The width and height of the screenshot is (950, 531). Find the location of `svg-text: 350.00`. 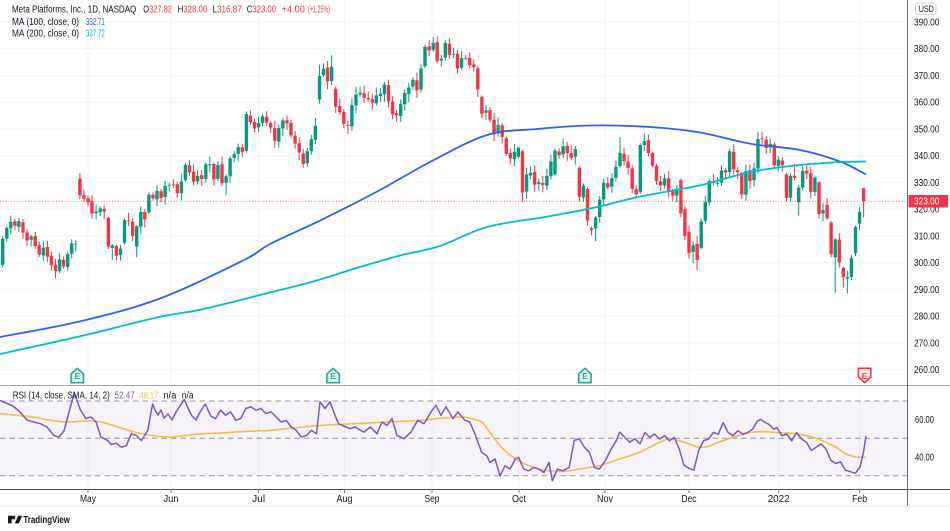

svg-text: 350.00 is located at coordinates (927, 130).